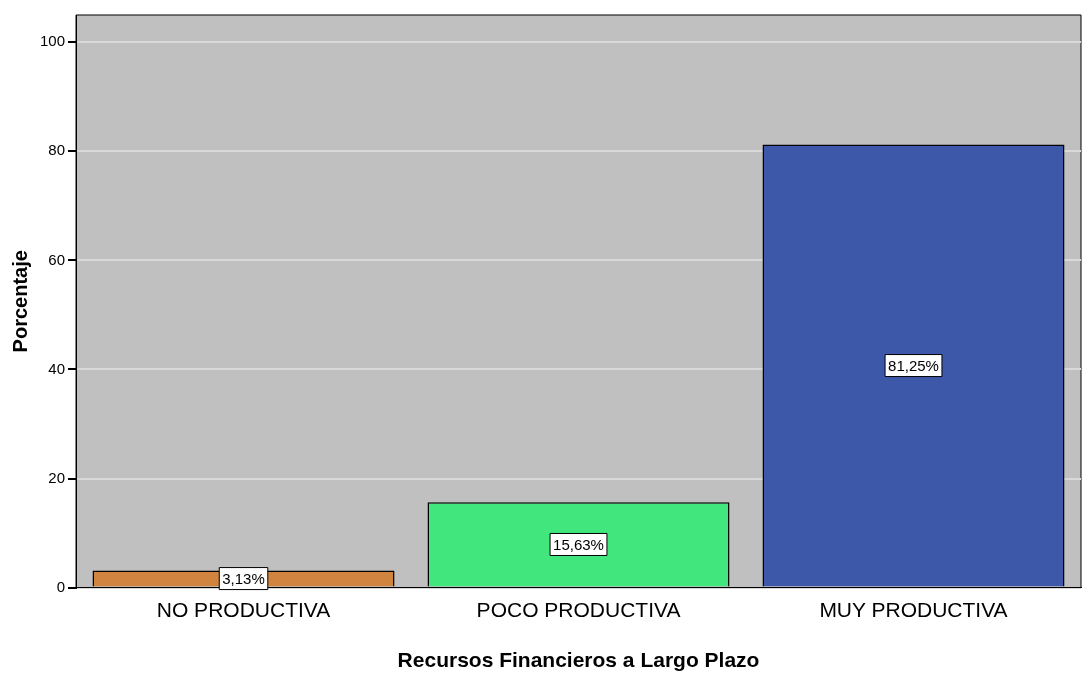 The height and width of the screenshot is (678, 1086). I want to click on y-tick-label: 20, so click(57, 477).